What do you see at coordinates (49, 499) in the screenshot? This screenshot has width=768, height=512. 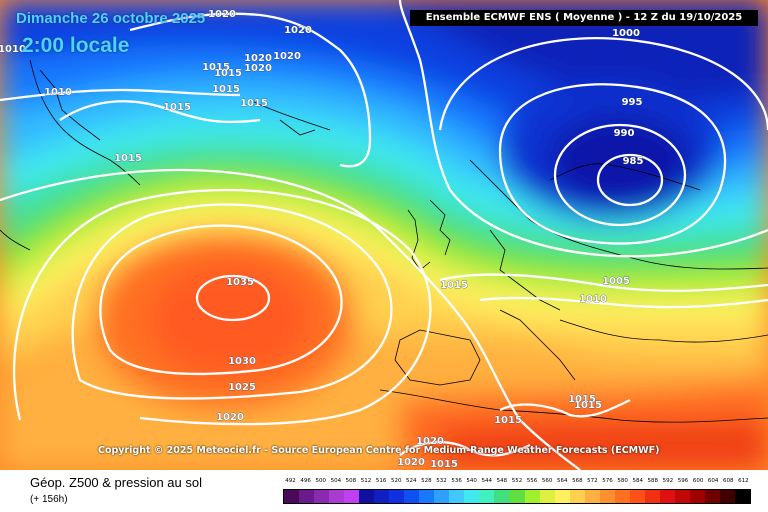 I see `legend-subtitle: (+ 156h)` at bounding box center [49, 499].